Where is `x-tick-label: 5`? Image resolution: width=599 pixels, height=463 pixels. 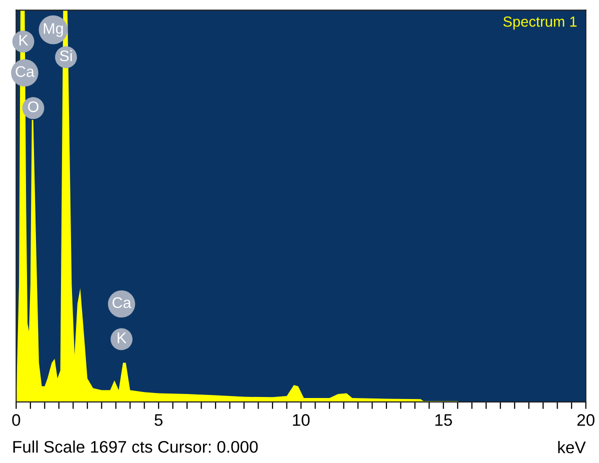
x-tick-label: 5 is located at coordinates (158, 420).